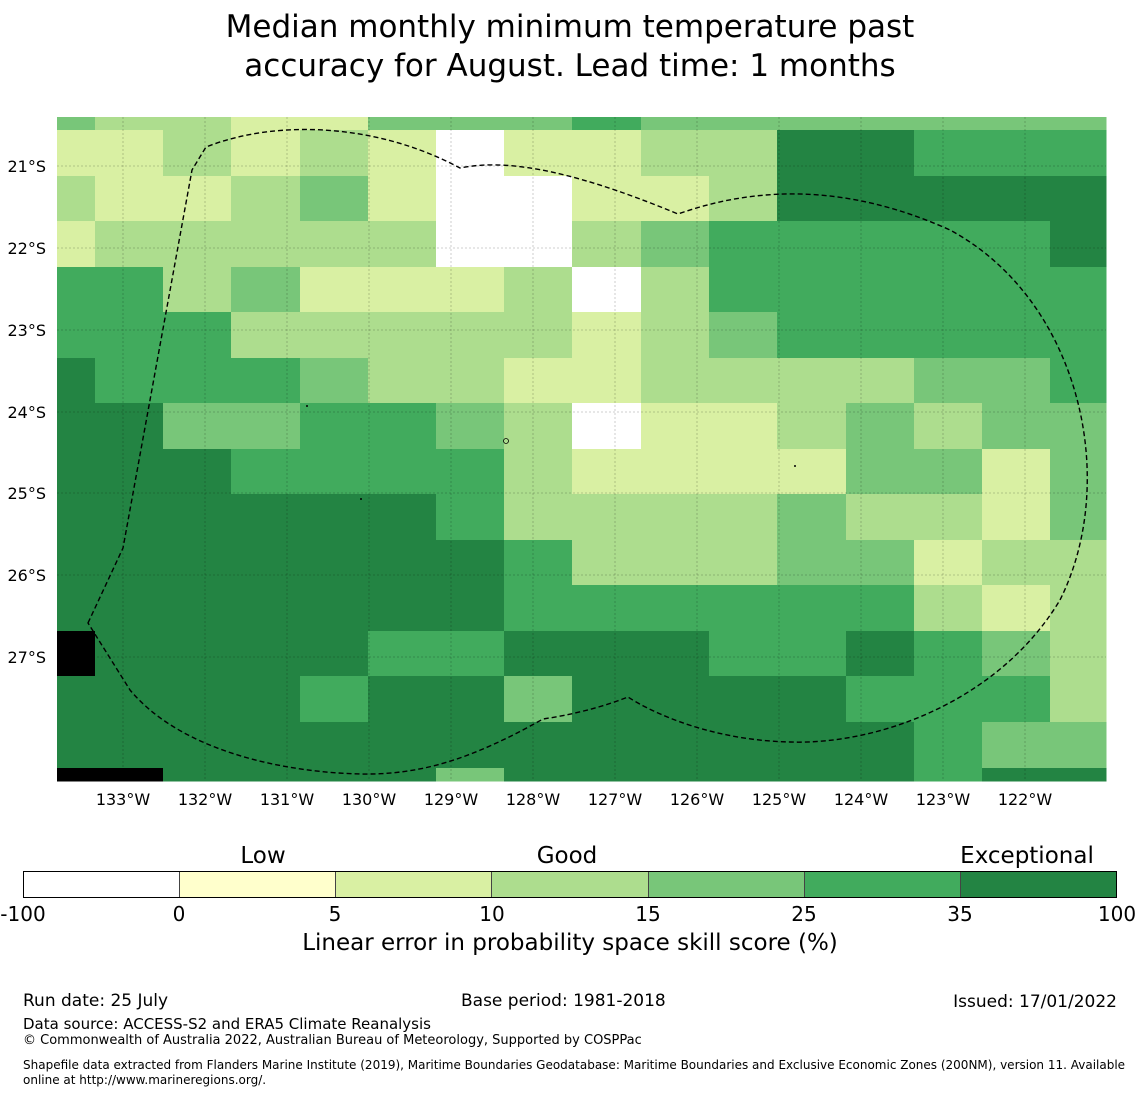 The height and width of the screenshot is (1095, 1140). Describe the element at coordinates (779, 799) in the screenshot. I see `longitude-label: 125°W` at that location.